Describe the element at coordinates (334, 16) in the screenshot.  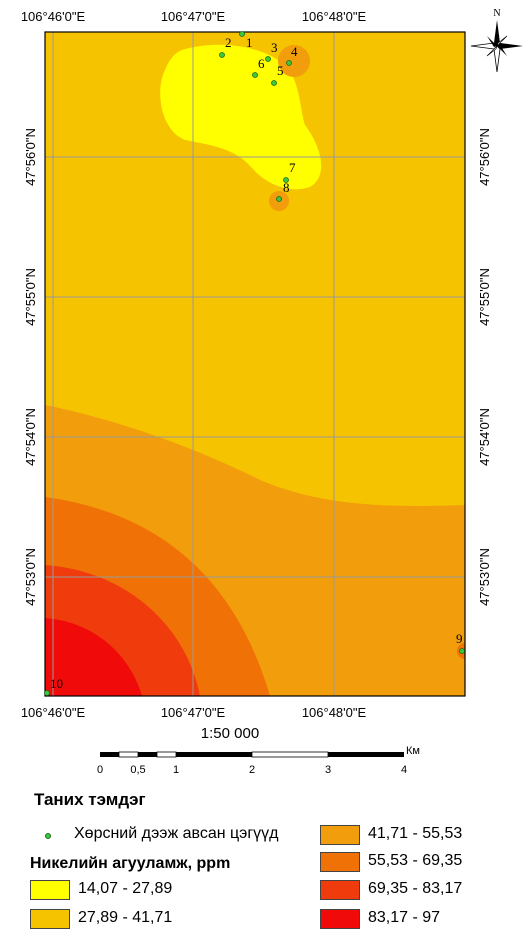
I see `top-lon-label: 106°48'0"E` at that location.